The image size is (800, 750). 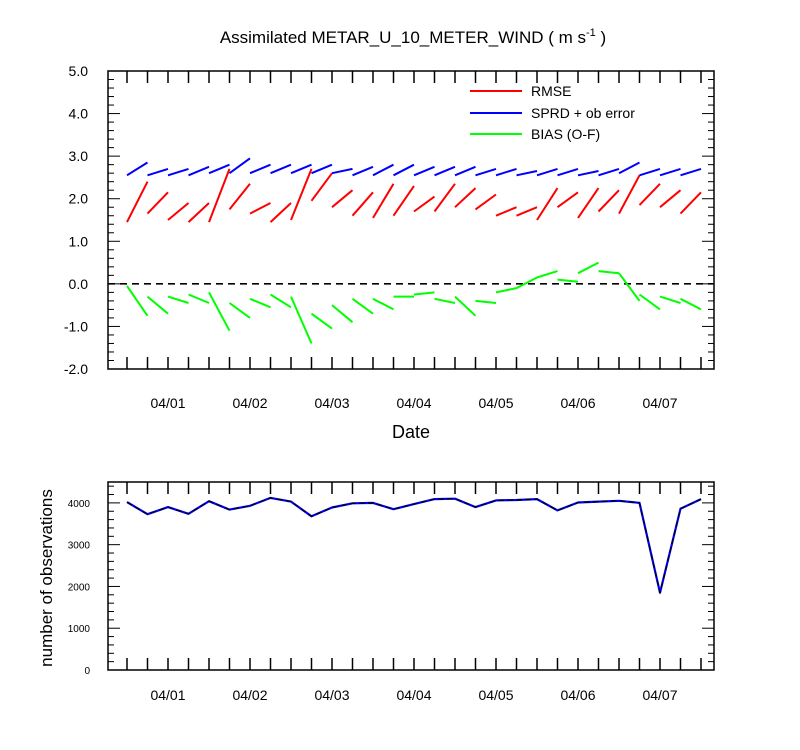 What do you see at coordinates (167, 403) in the screenshot?
I see `top-x-tick-label: 04/01` at bounding box center [167, 403].